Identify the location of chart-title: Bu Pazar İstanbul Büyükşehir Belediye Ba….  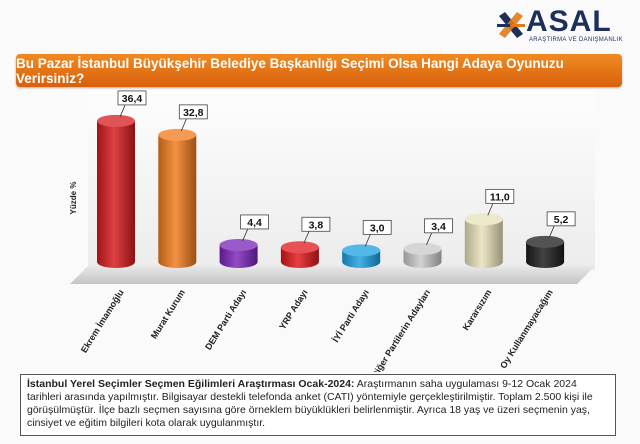
(290, 70).